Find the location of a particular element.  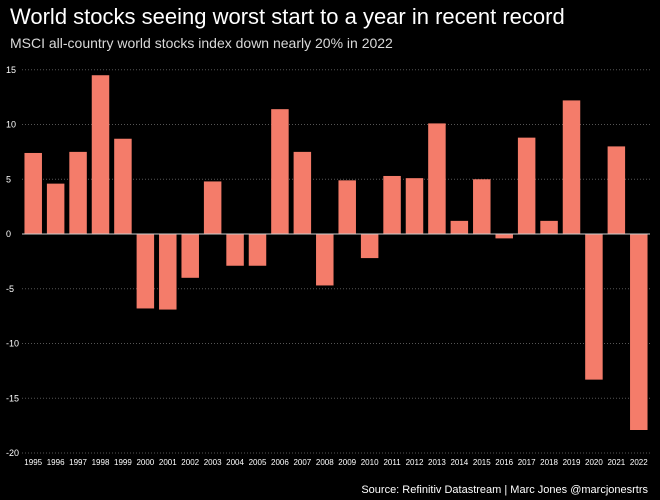

bar-1998 is located at coordinates (100, 154).